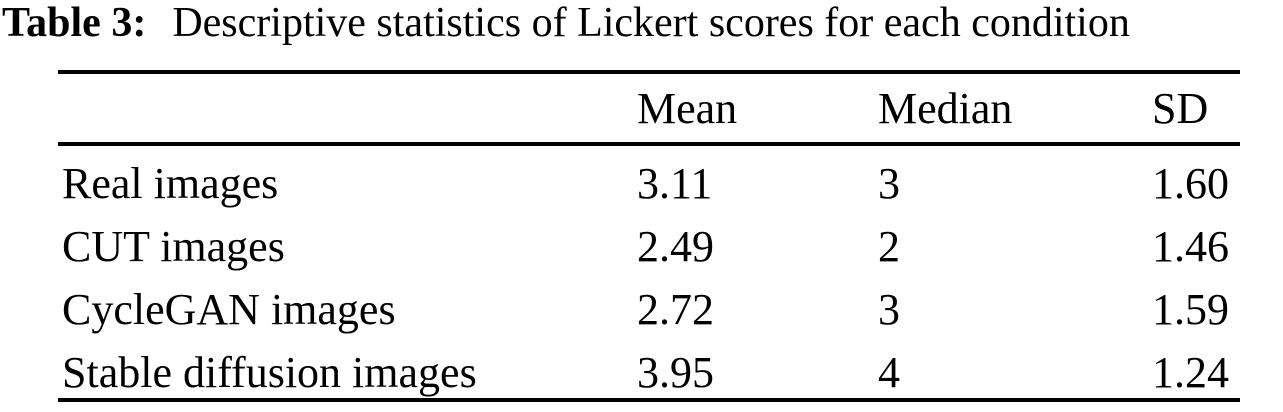  What do you see at coordinates (675, 246) in the screenshot?
I see `cell-mean: 2.49` at bounding box center [675, 246].